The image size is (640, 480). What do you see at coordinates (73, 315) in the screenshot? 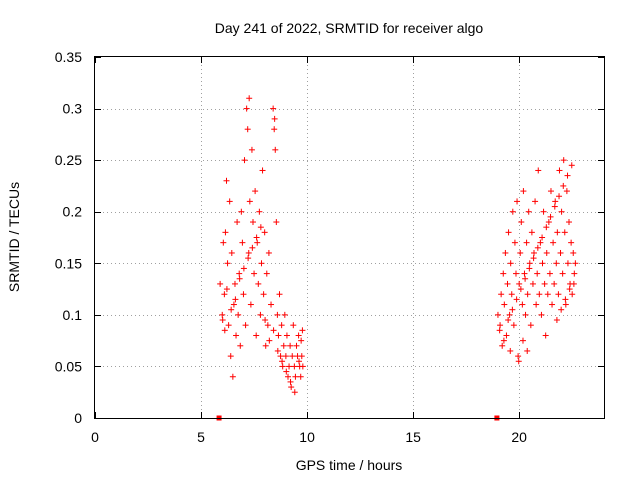
I see `y-tick-label: 0.1` at bounding box center [73, 315].